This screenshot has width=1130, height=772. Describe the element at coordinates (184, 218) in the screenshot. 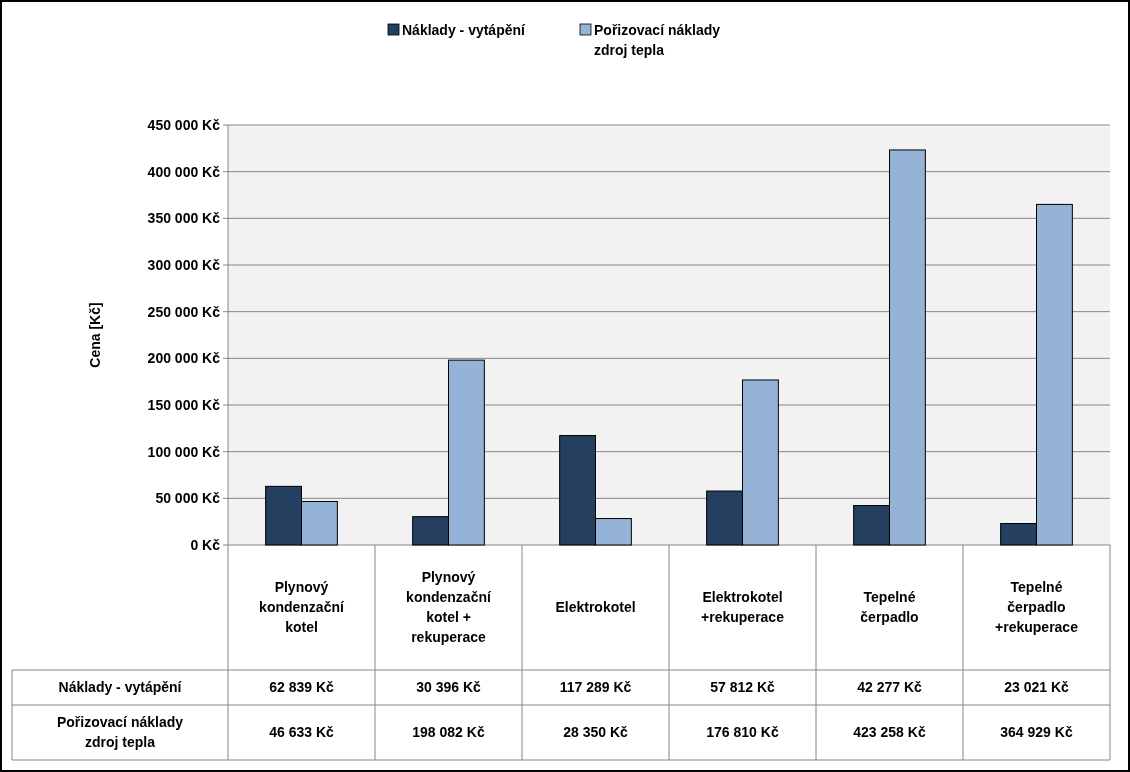

I see `y-tick-label: 350 000 Kč` at that location.